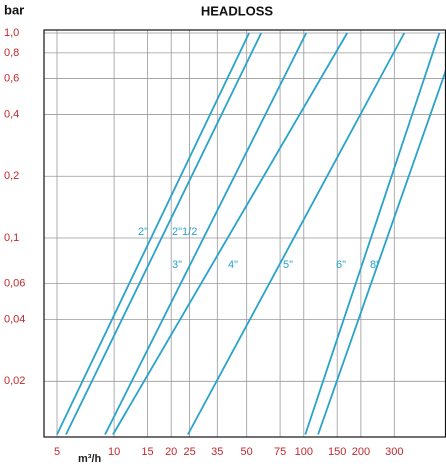  Describe the element at coordinates (233, 265) in the screenshot. I see `series-label: 4"` at that location.